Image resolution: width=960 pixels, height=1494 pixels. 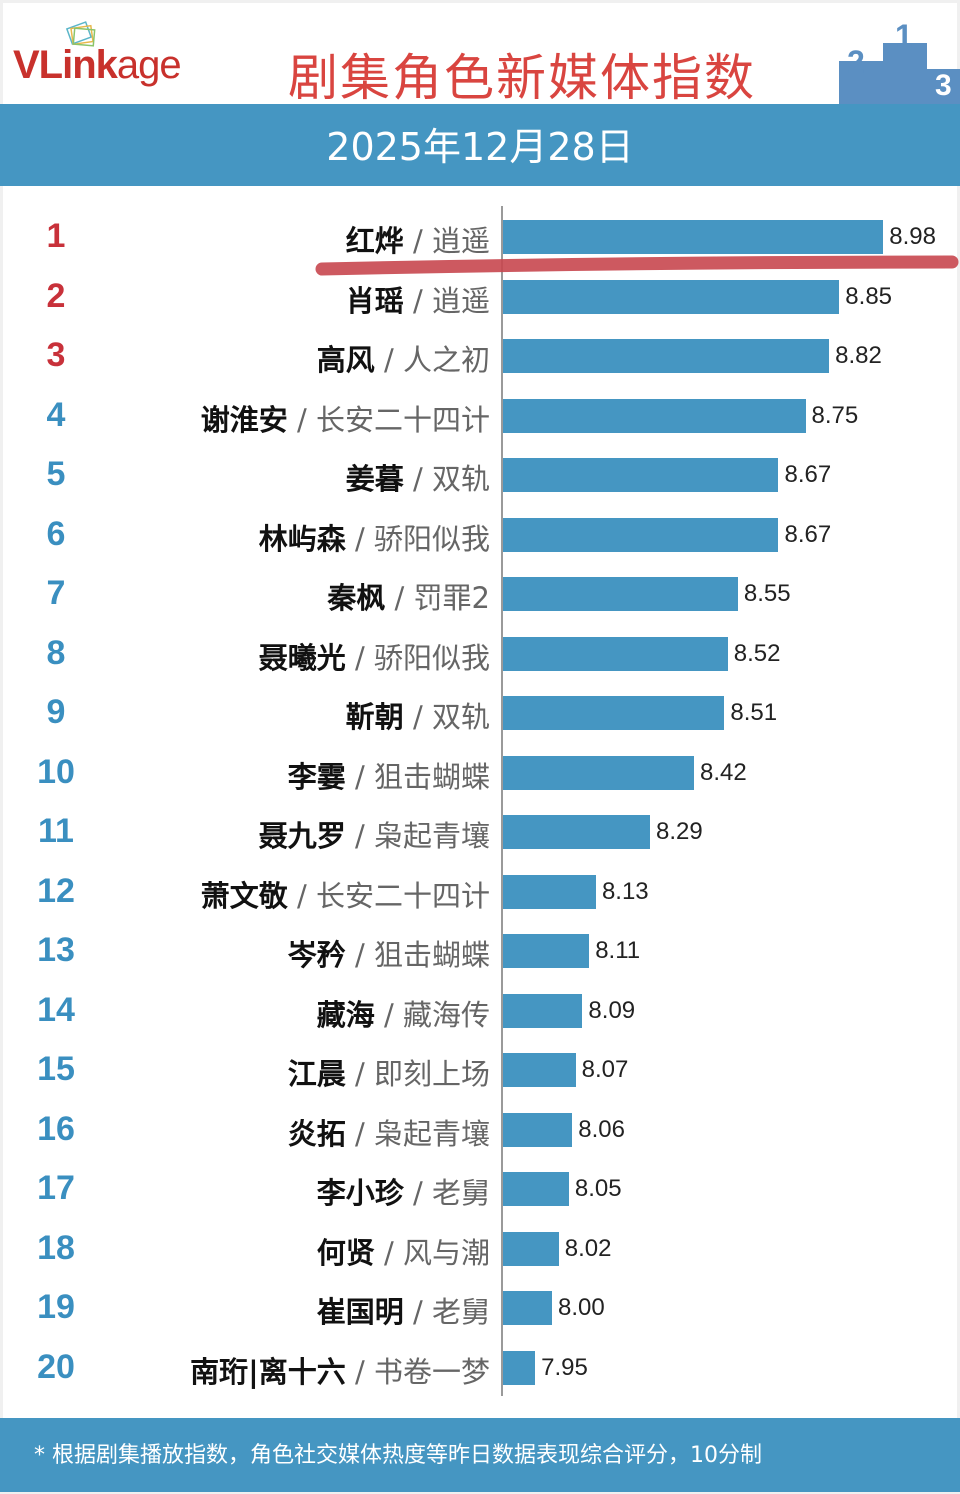 What do you see at coordinates (345, 360) in the screenshot?
I see `character-name: 高风` at bounding box center [345, 360].